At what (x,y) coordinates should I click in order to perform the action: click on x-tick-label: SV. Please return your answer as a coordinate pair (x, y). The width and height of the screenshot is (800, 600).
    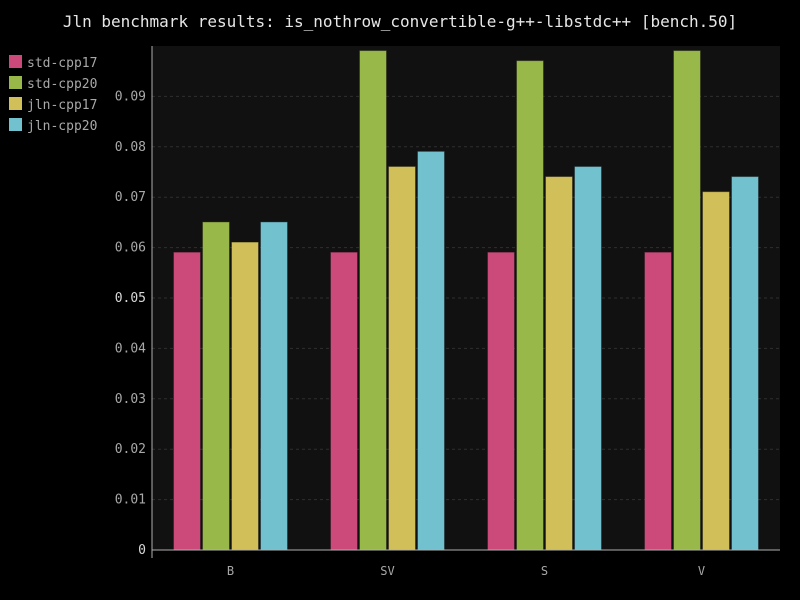
    Looking at the image, I should click on (387, 571).